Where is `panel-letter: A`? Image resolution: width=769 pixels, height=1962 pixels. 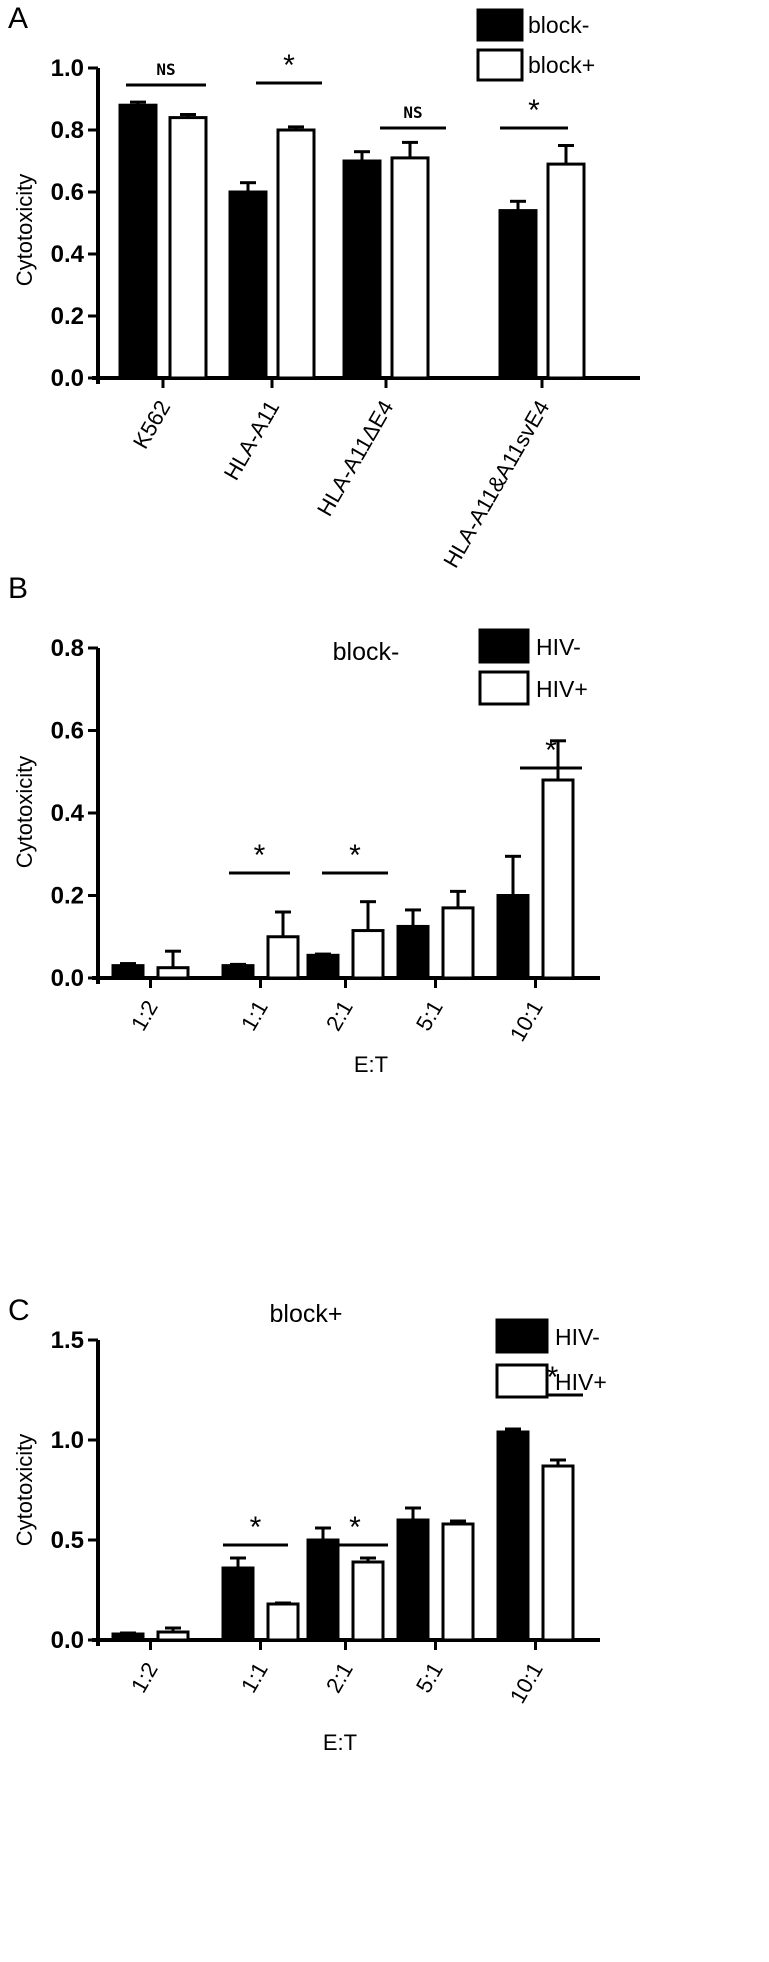 panel-letter: A is located at coordinates (18, 18).